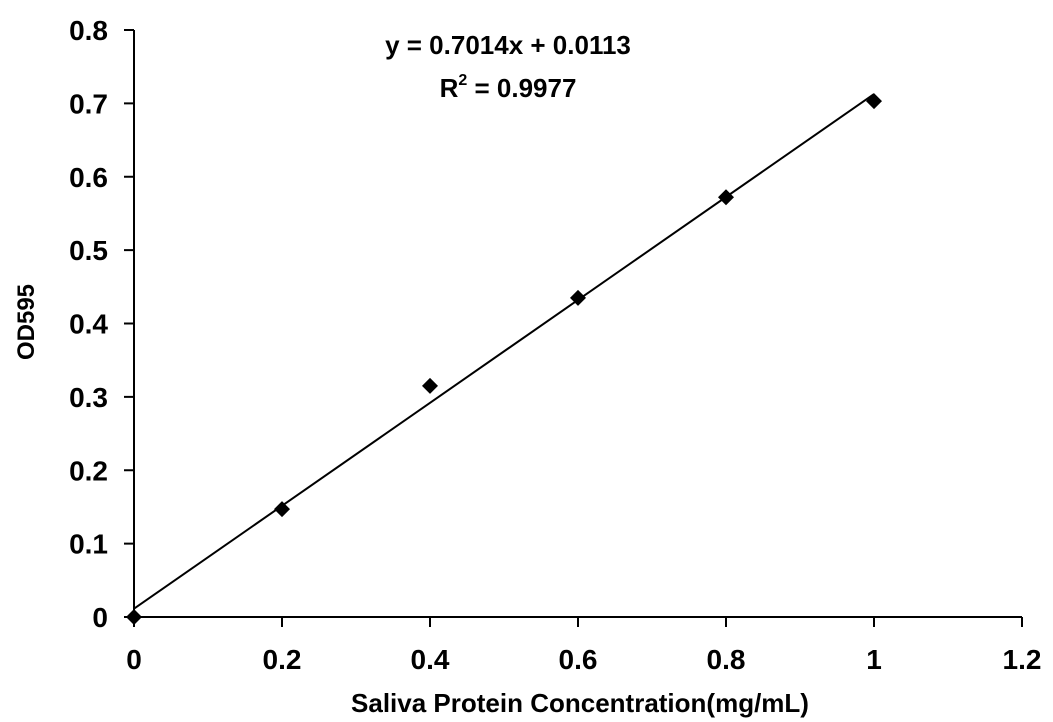 The height and width of the screenshot is (722, 1053). Describe the element at coordinates (88, 397) in the screenshot. I see `y-tick-label: 0.3` at that location.